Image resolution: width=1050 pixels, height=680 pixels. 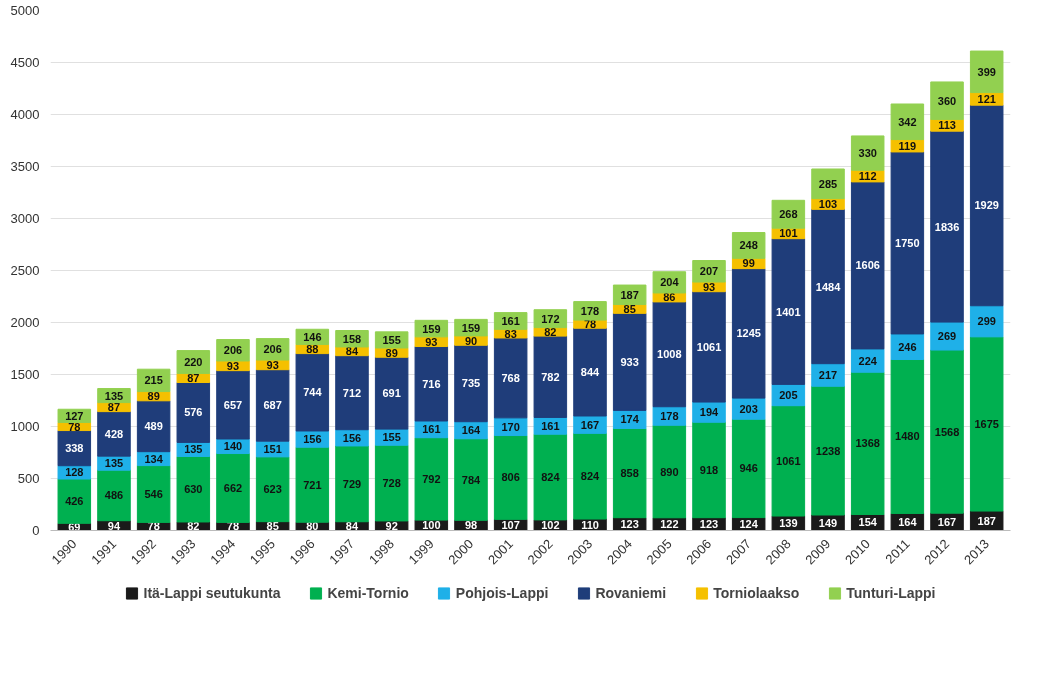 I want to click on data-label: 220, so click(x=193, y=362).